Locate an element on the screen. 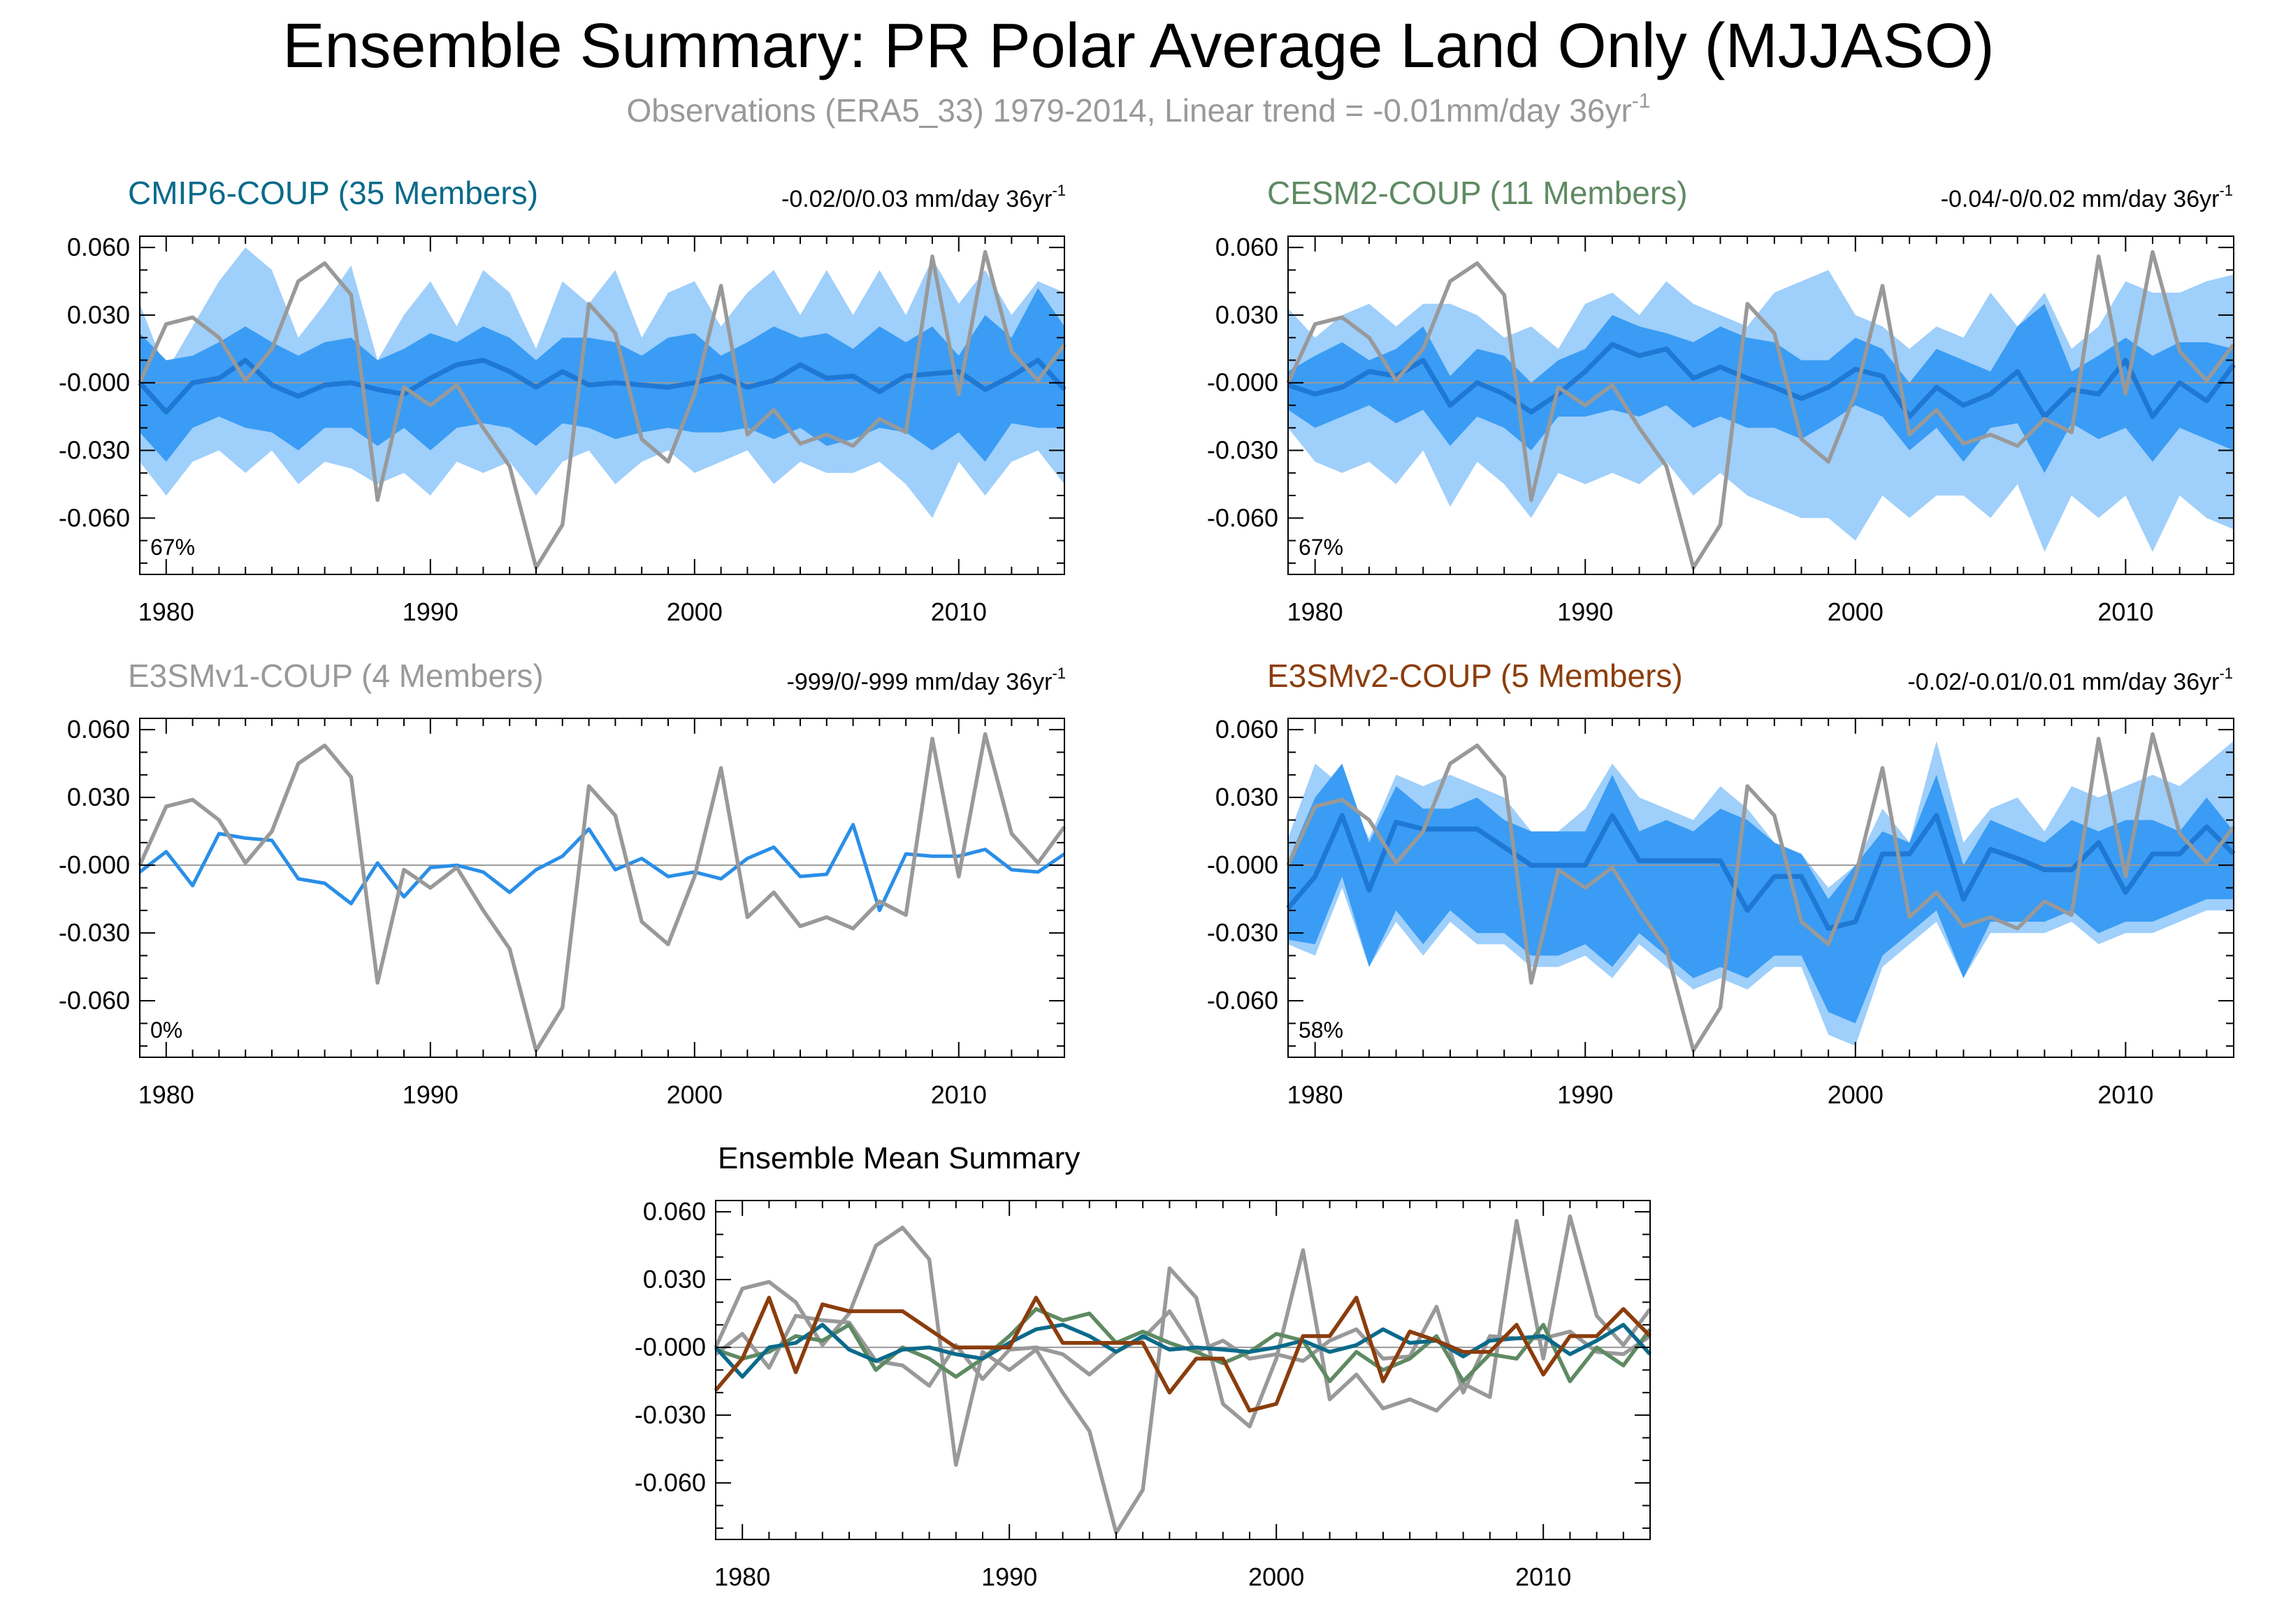  panel-title: CESM2-COUP (11 Members) is located at coordinates (1477, 193).